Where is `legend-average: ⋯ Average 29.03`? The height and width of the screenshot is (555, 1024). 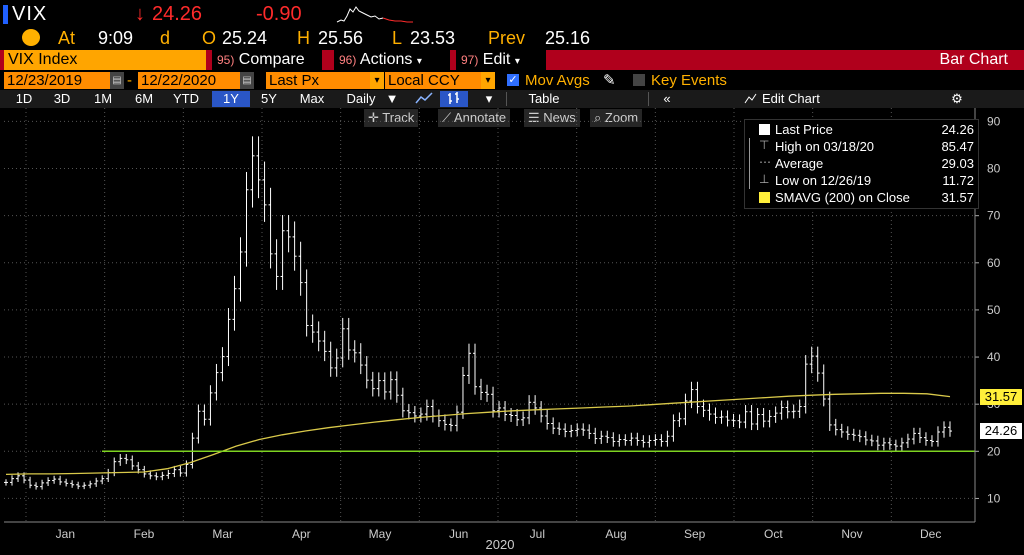 legend-average: ⋯ Average 29.03 is located at coordinates (861, 163).